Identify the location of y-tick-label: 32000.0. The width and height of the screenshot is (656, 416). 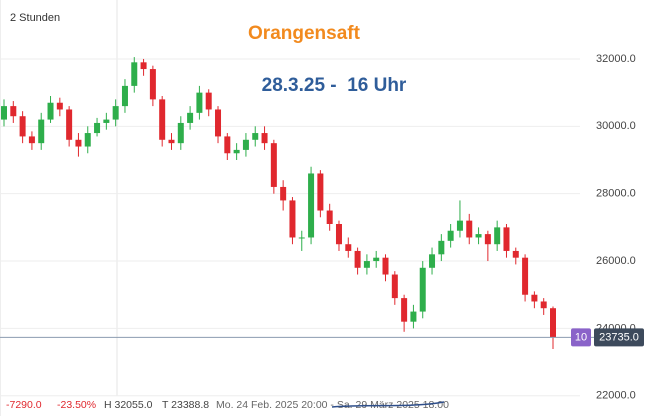
(616, 59).